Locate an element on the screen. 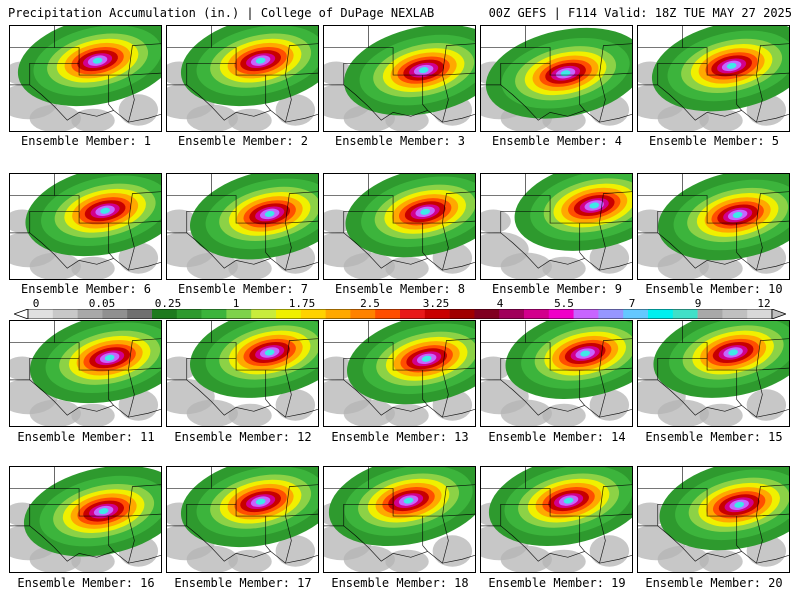  ensemble-member-label: Ensemble Member: 13 is located at coordinates (400, 437).